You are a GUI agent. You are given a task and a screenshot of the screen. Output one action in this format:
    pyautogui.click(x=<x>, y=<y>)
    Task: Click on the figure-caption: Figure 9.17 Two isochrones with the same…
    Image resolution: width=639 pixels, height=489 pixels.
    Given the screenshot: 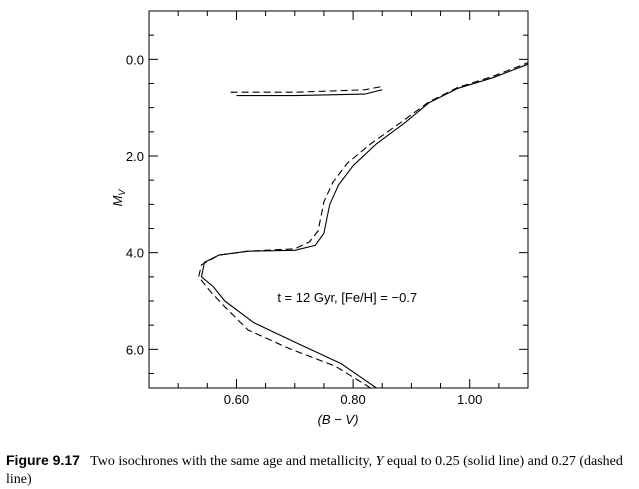 What is the action you would take?
    pyautogui.click(x=320, y=470)
    